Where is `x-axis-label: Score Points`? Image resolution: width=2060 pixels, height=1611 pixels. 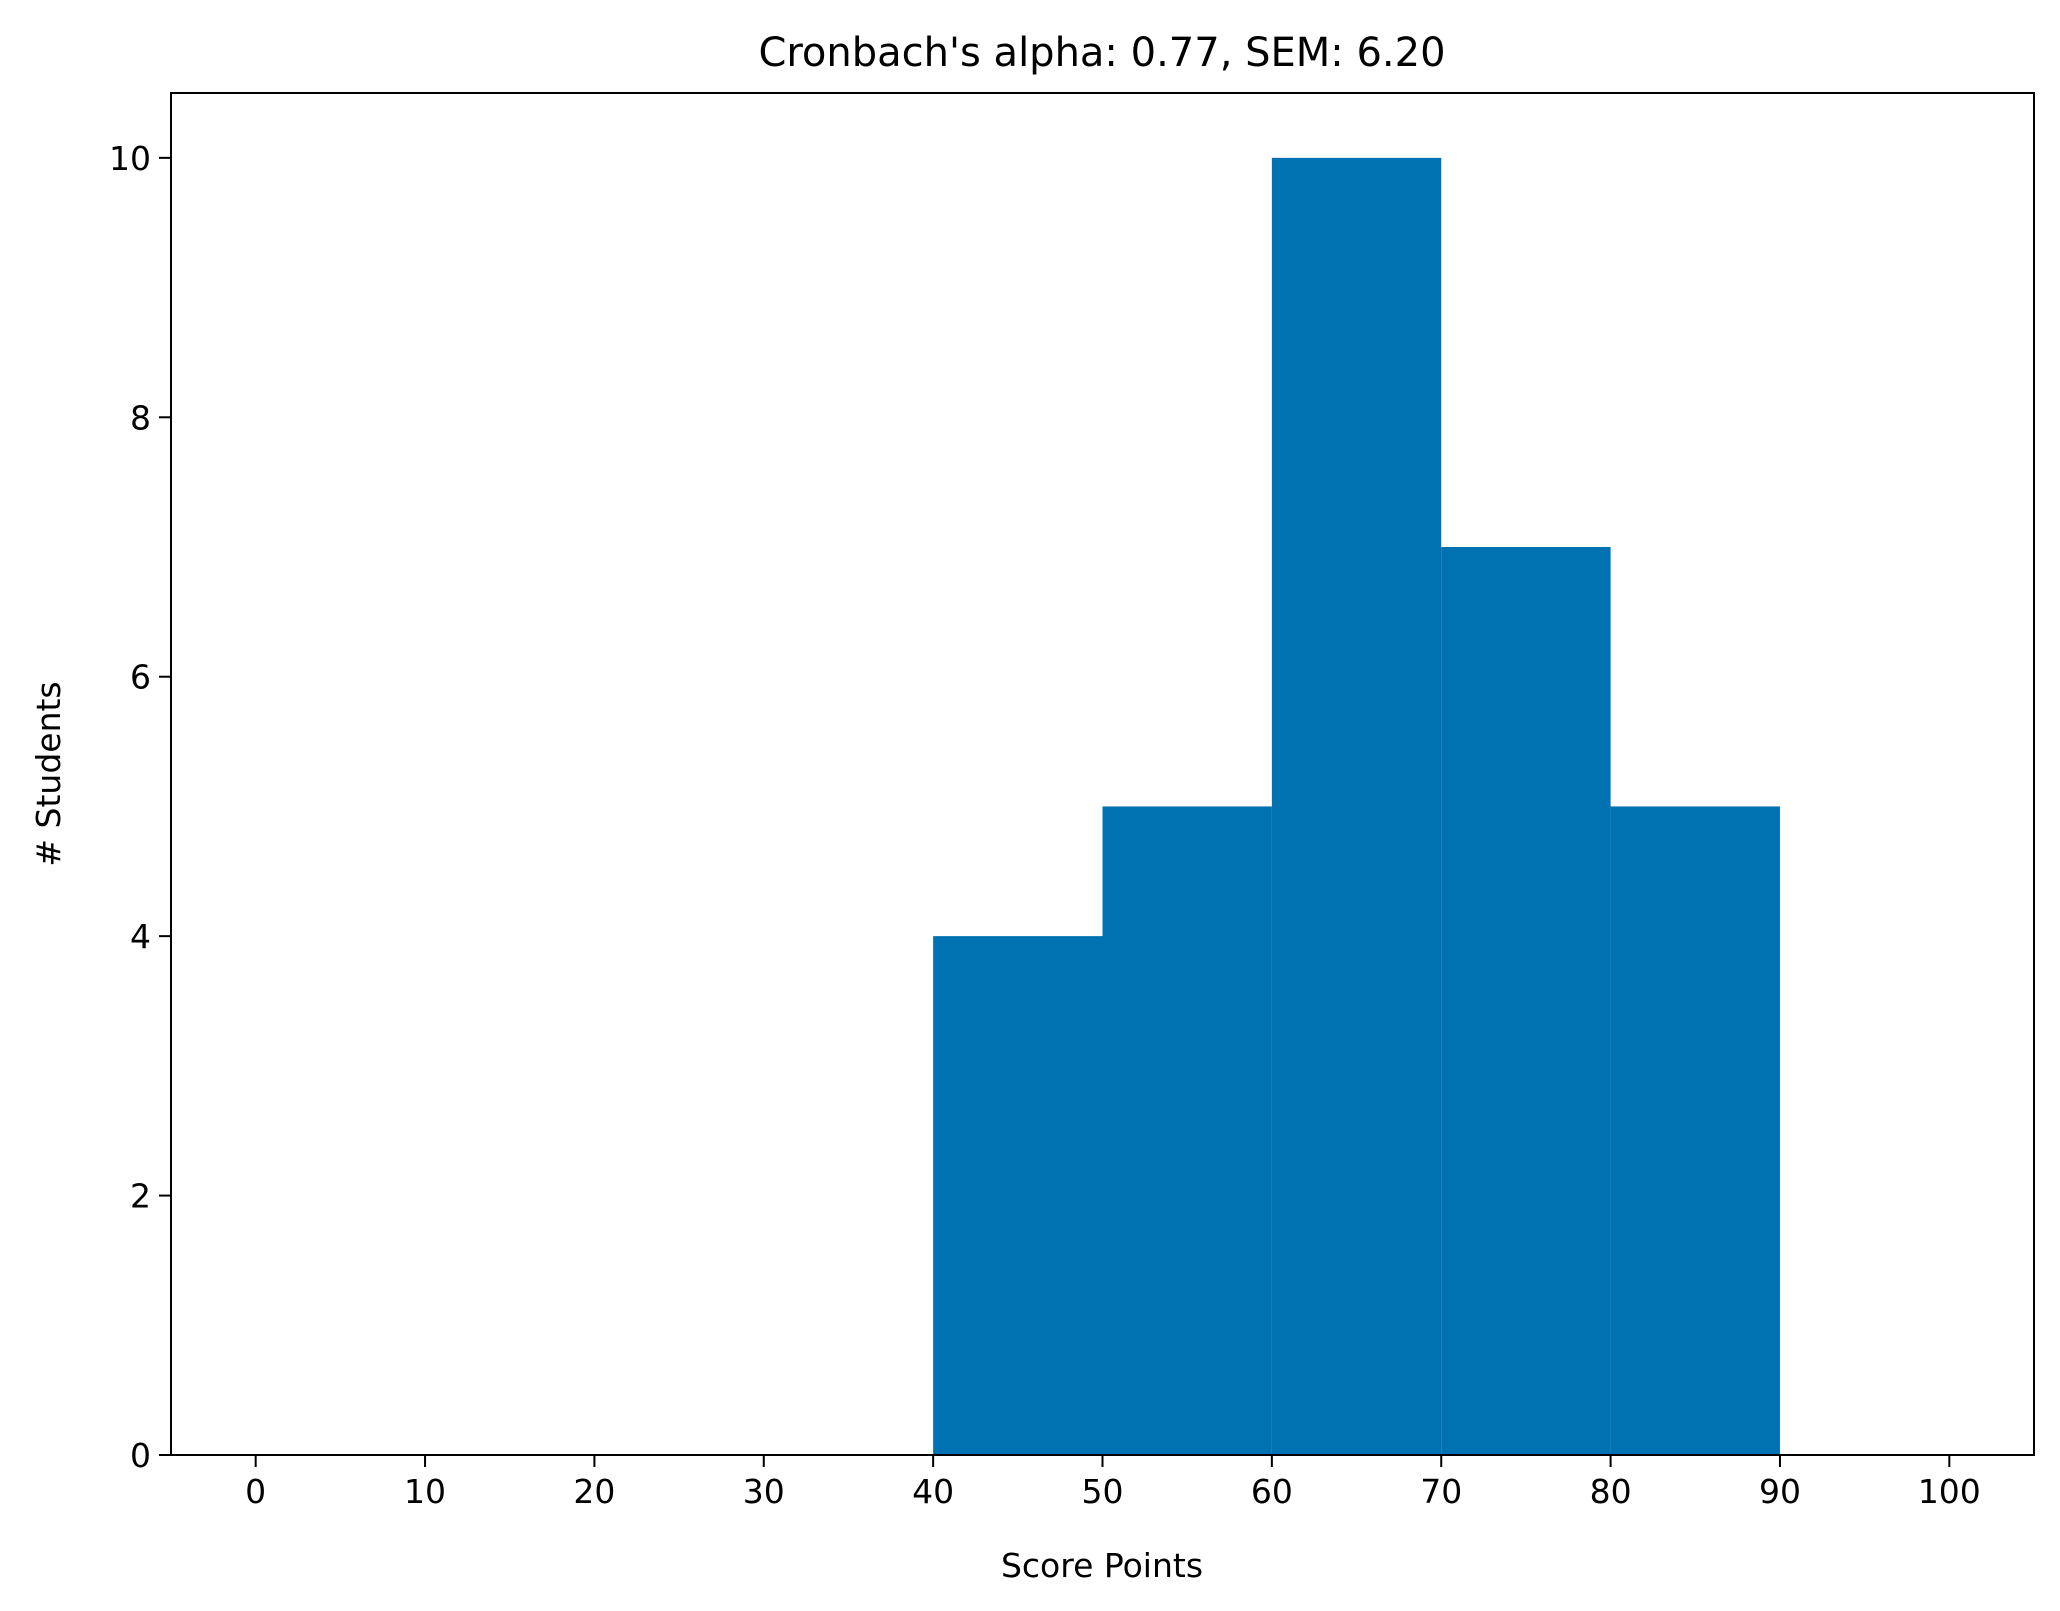
x-axis-label: Score Points is located at coordinates (1102, 1565).